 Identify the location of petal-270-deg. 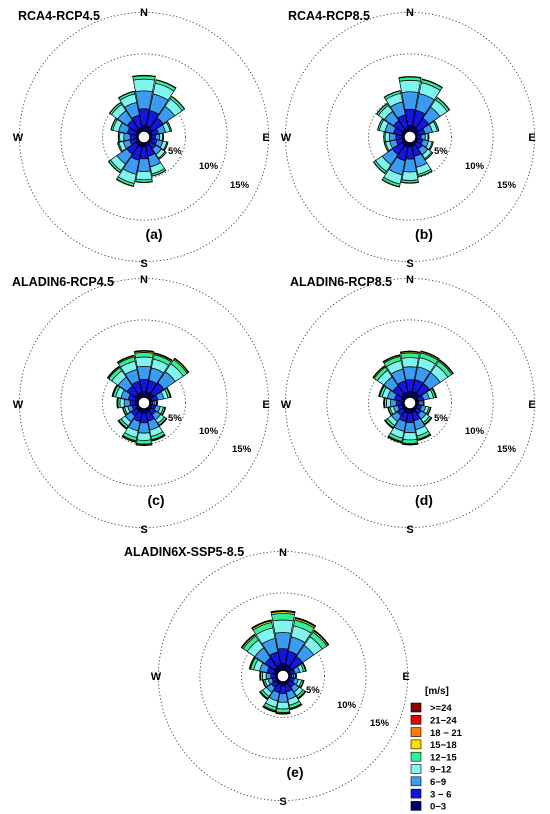
(127, 403).